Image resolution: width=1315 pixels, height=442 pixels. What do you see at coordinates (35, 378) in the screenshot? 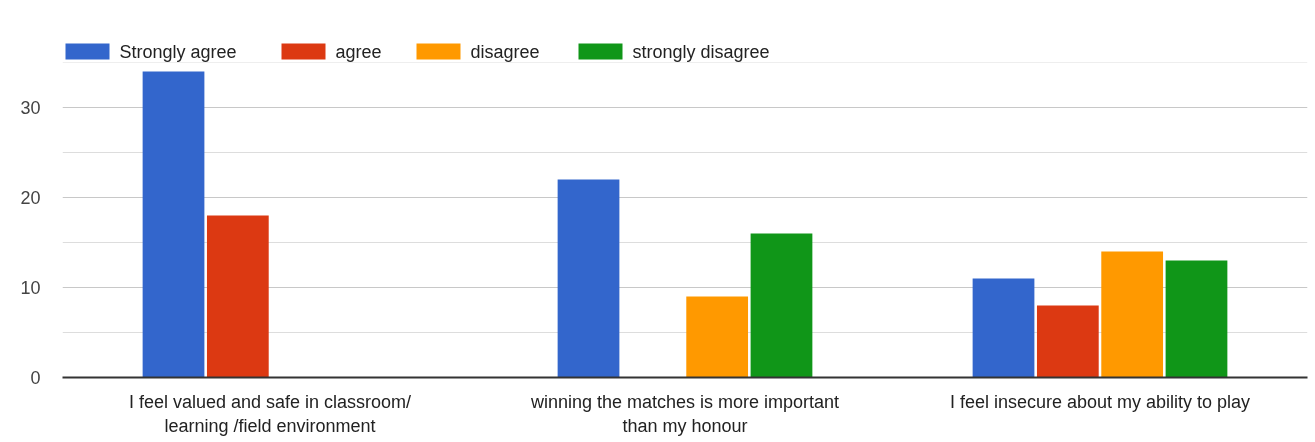
I see `y-tick-label: 0` at bounding box center [35, 378].